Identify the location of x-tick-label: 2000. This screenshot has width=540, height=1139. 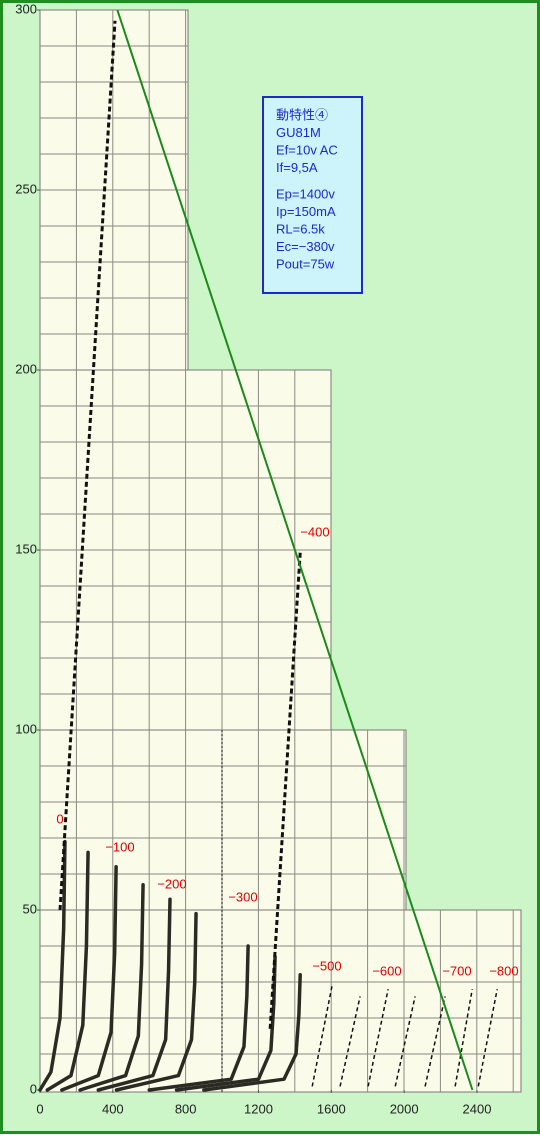
(404, 1108).